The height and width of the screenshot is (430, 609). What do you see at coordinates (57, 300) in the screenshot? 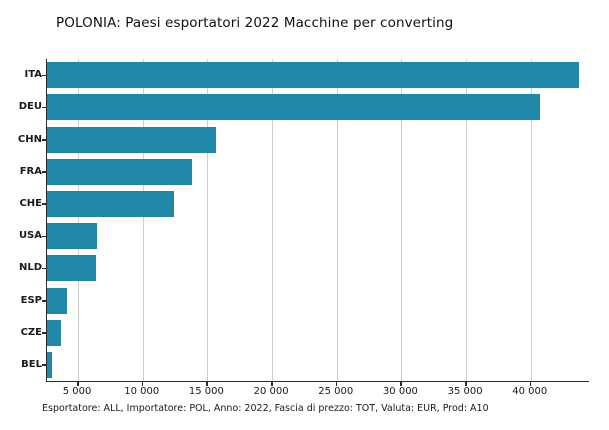
I see `bar-ESP` at bounding box center [57, 300].